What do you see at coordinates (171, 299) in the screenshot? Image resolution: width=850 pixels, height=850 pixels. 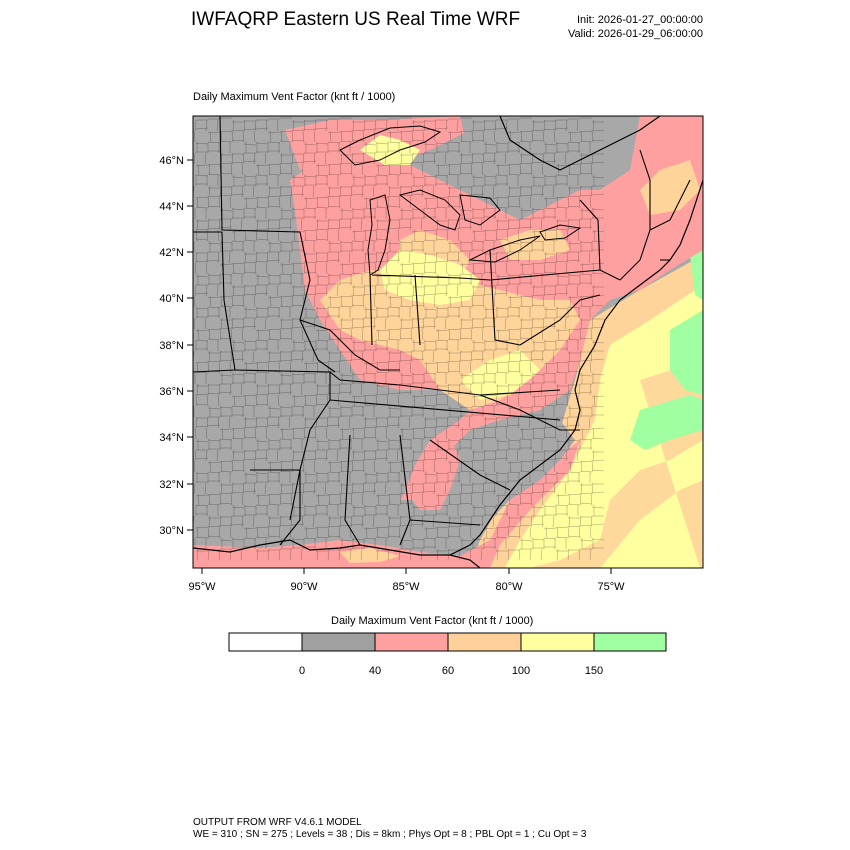 I see `lat-label: 40°N` at bounding box center [171, 299].